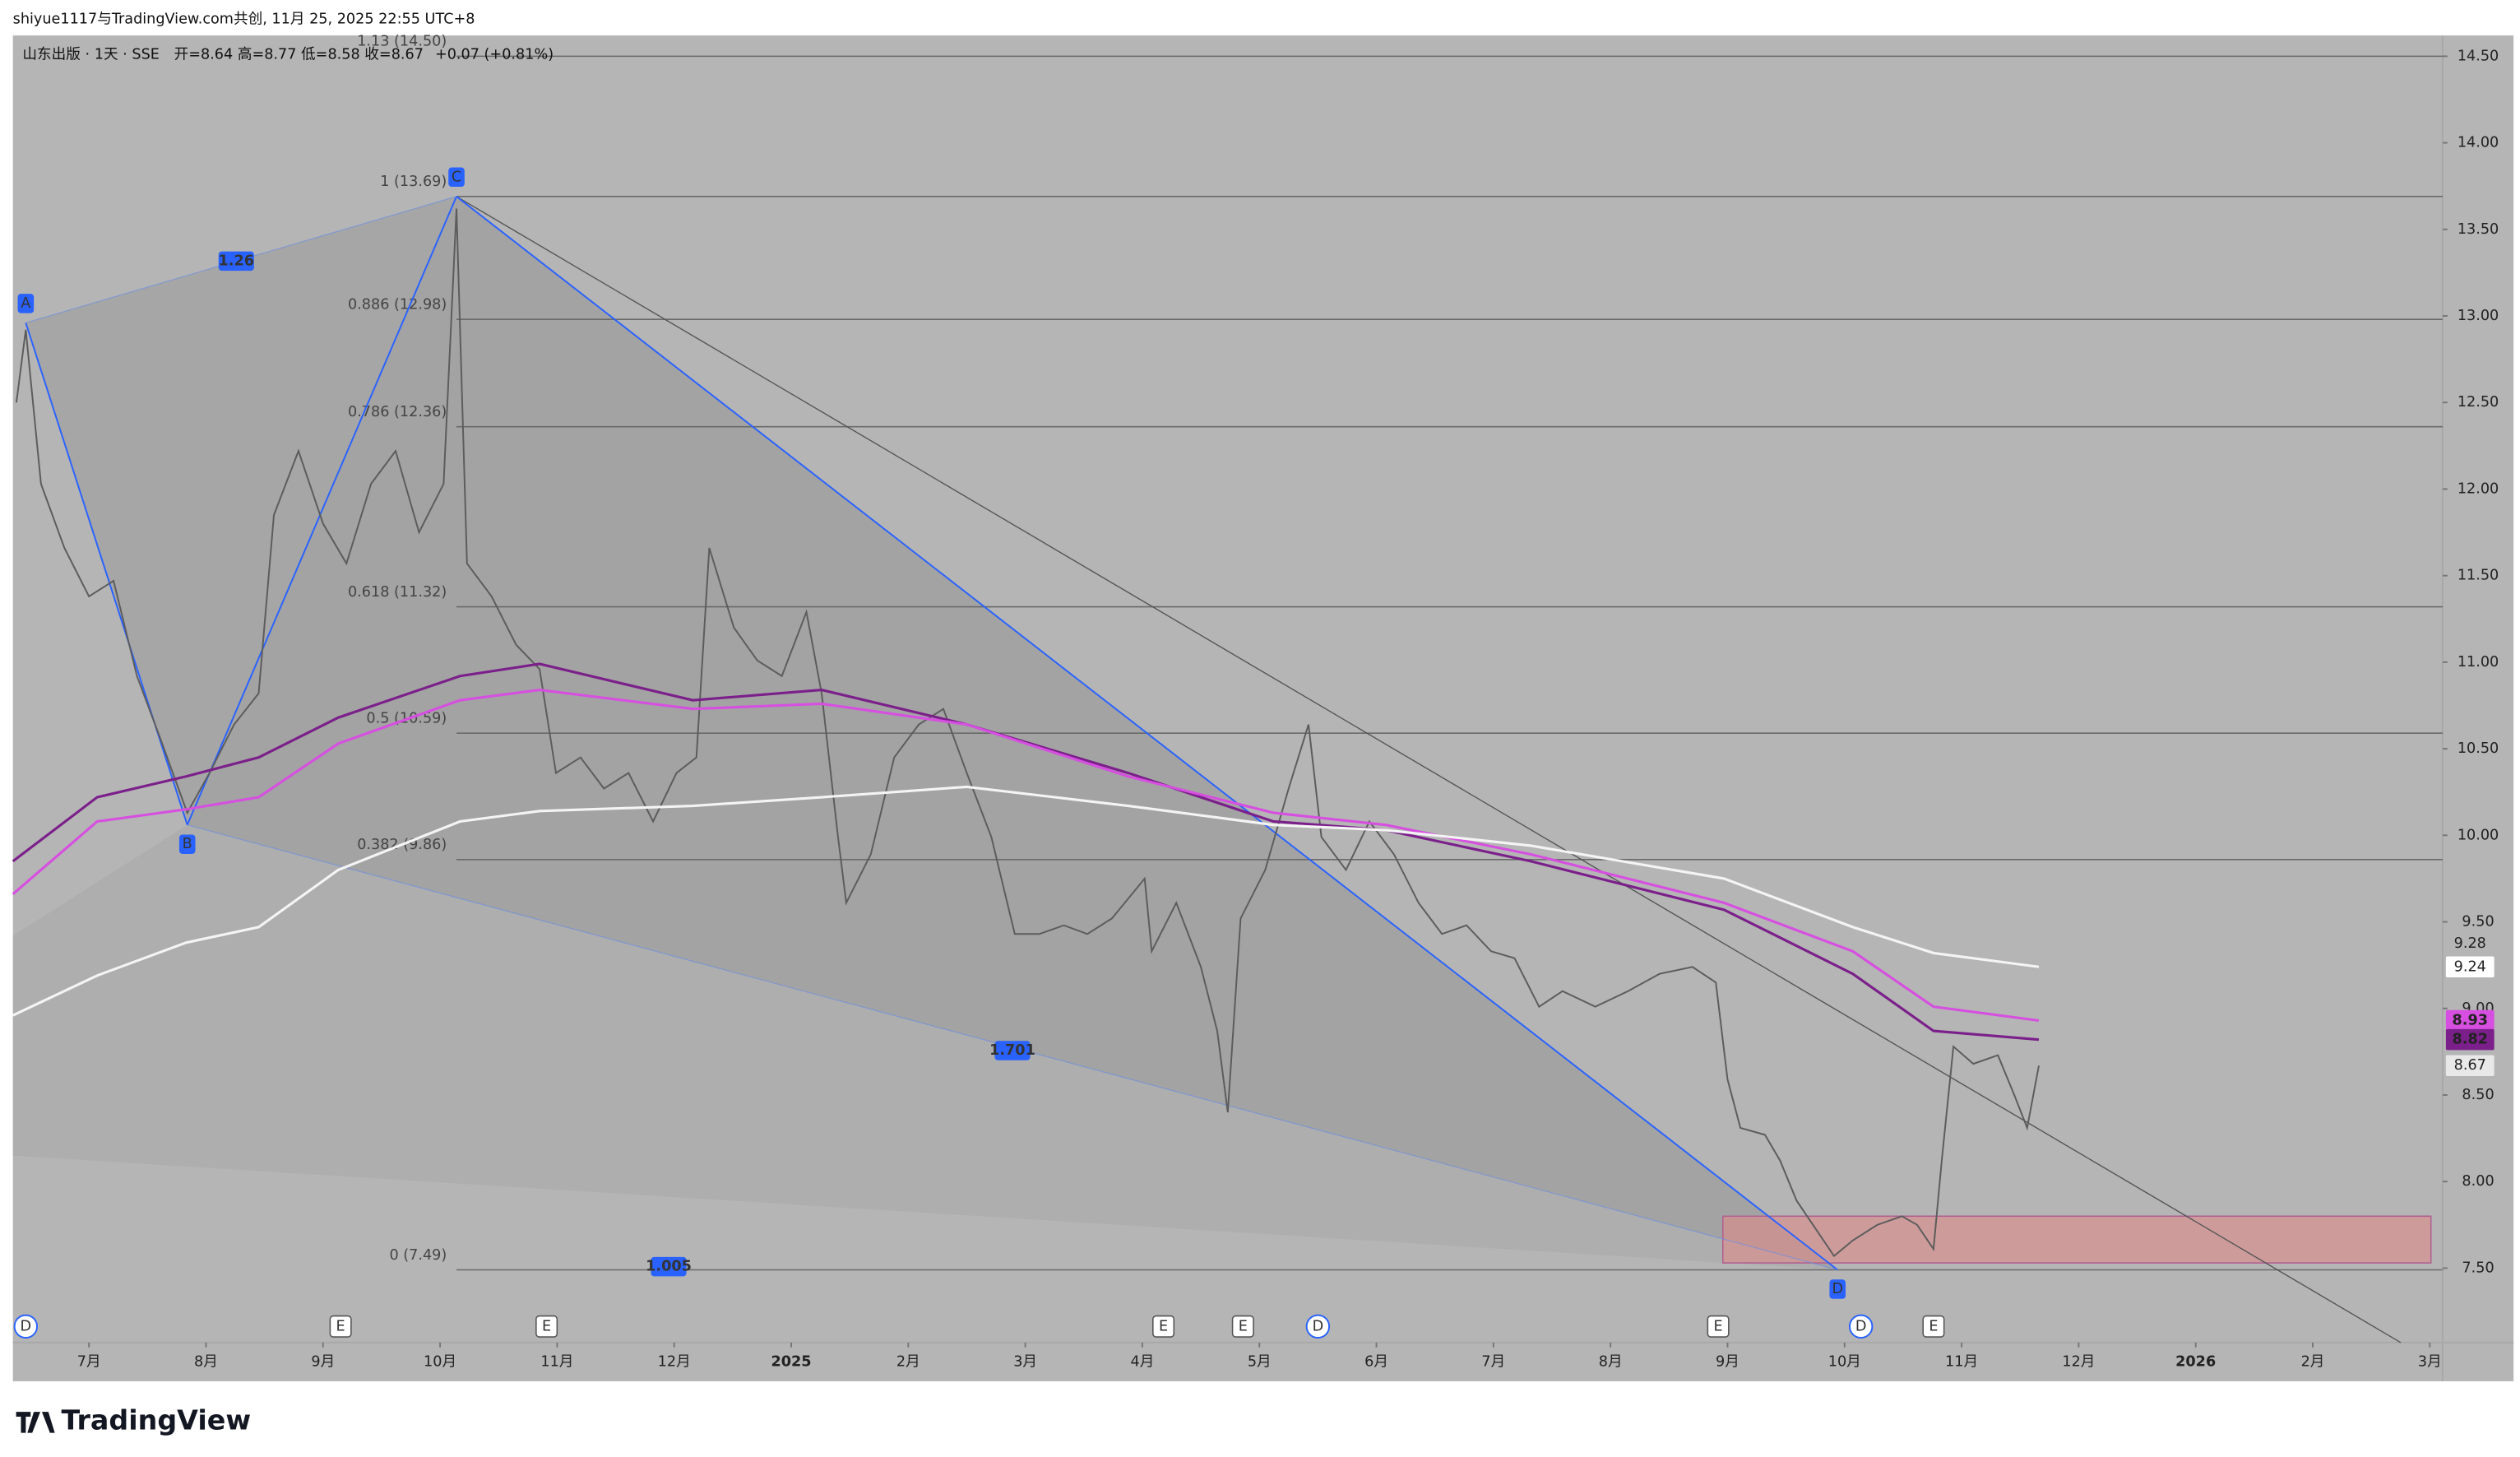 This screenshot has height=1457, width=2520. Describe the element at coordinates (2478, 229) in the screenshot. I see `y-tick-label: 13.50` at that location.